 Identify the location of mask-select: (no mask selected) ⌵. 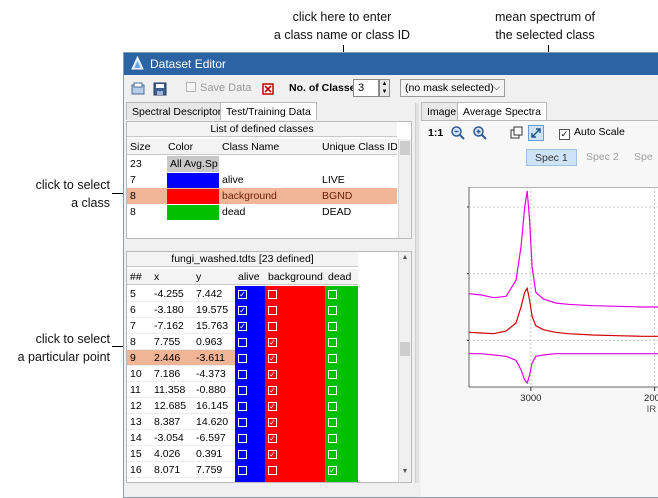
(452, 88).